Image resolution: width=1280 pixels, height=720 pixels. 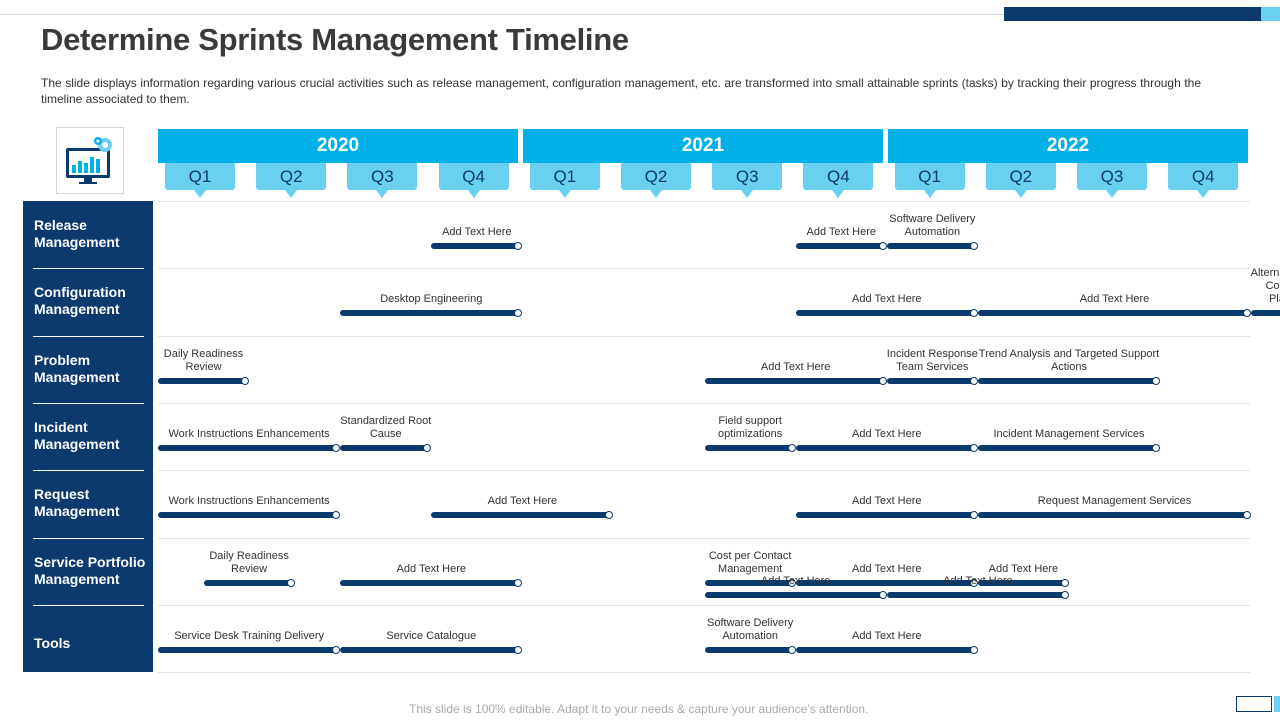 I want to click on quarter-q2-2021: Q2, so click(x=656, y=180).